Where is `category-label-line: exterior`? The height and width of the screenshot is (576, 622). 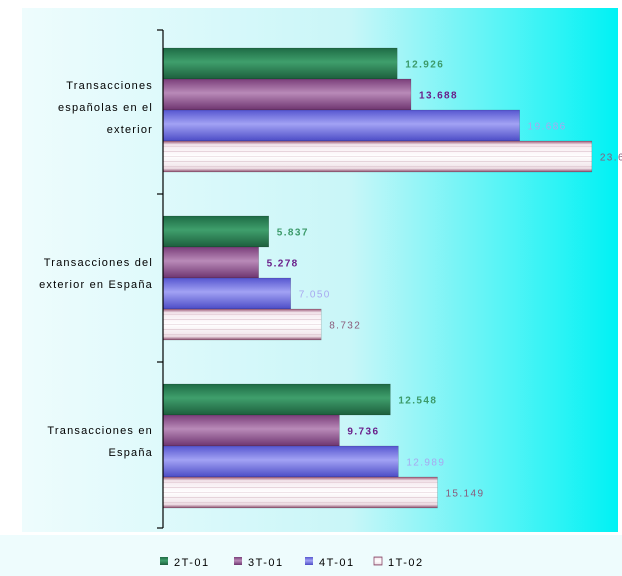
category-label-line: exterior is located at coordinates (130, 130).